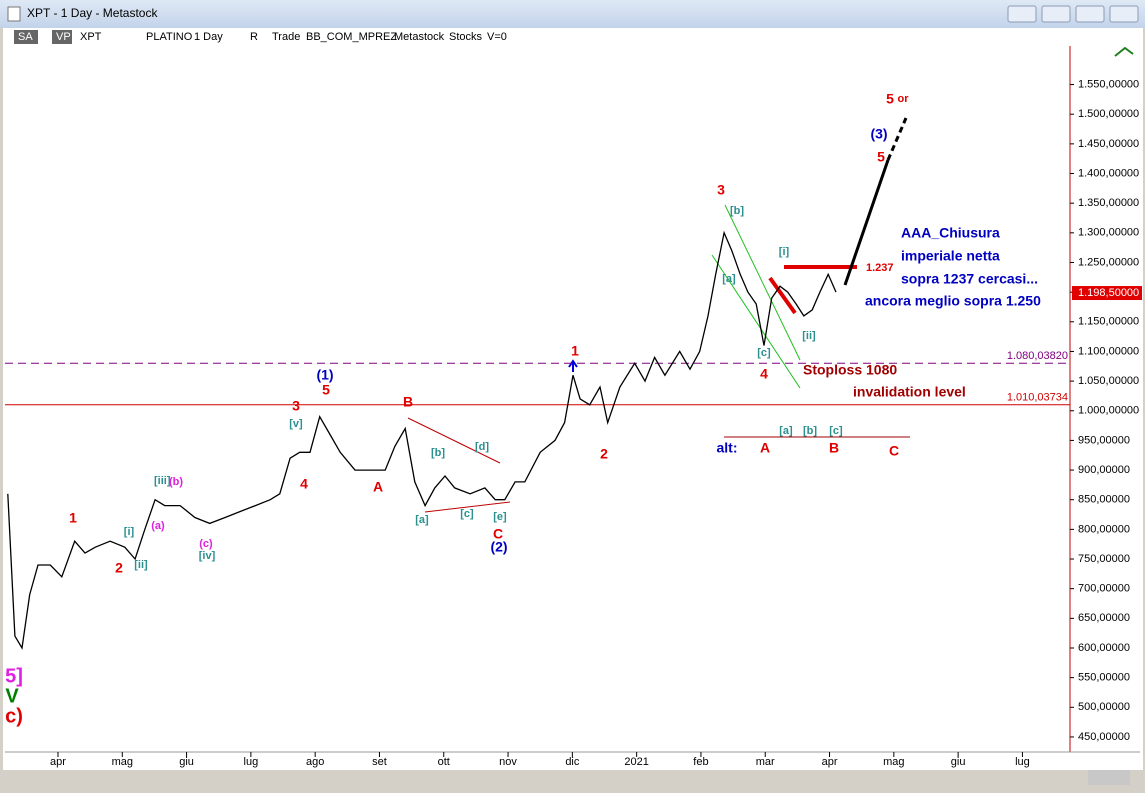 Image resolution: width=1145 pixels, height=793 pixels. What do you see at coordinates (324, 375) in the screenshot?
I see `wave-annotation: (1)` at bounding box center [324, 375].